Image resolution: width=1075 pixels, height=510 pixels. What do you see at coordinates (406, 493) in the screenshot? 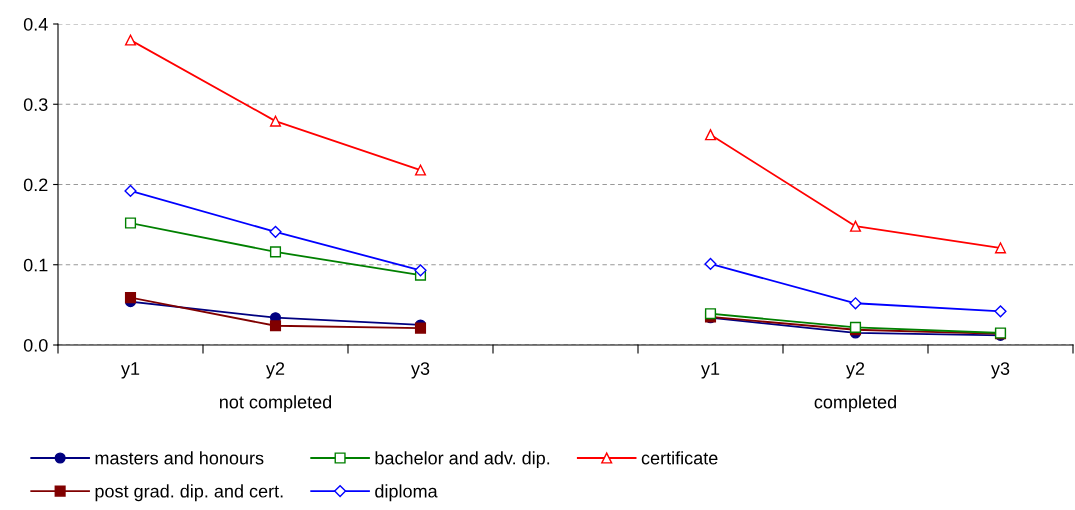
I see `legend-label: diploma` at bounding box center [406, 493].